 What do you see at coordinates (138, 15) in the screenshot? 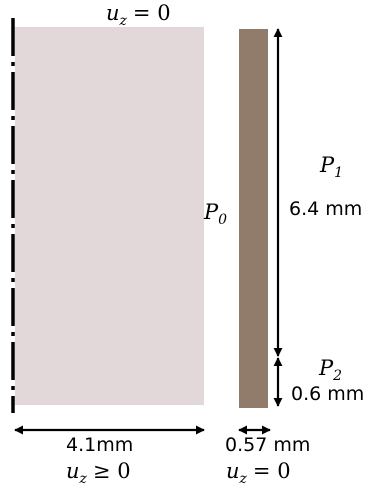
I see `top-bc-label: uz = 0` at bounding box center [138, 15].